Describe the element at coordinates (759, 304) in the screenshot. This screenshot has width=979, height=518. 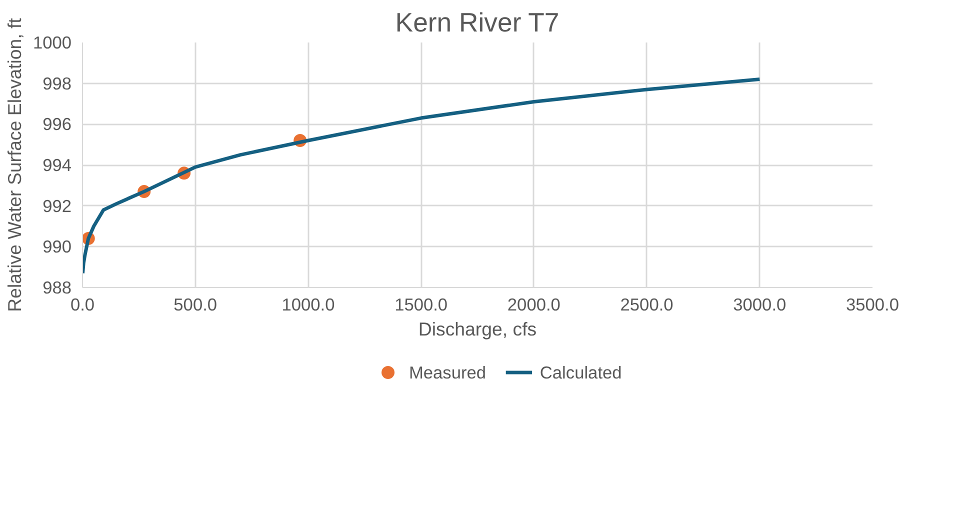
I see `x-tick-label: 3000.0` at that location.